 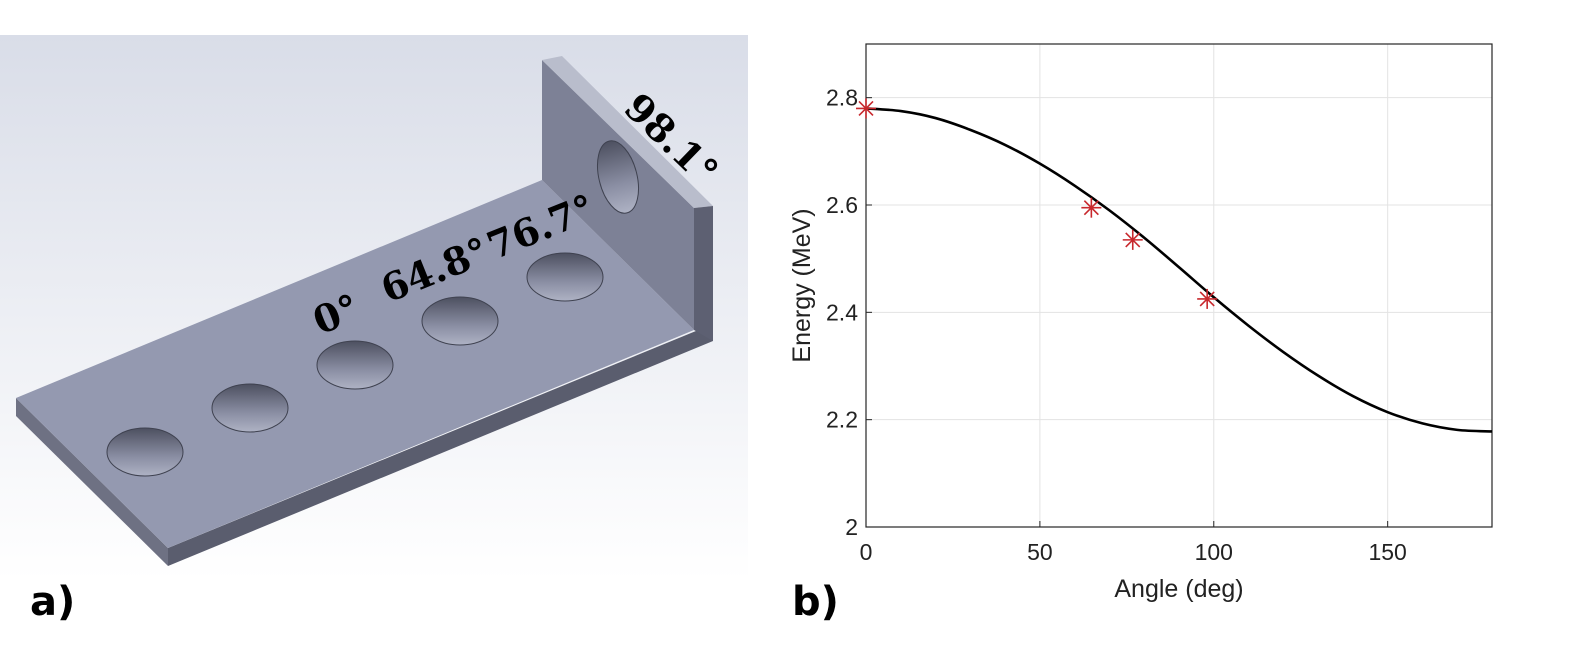 I want to click on plate-long-side, so click(x=440, y=445).